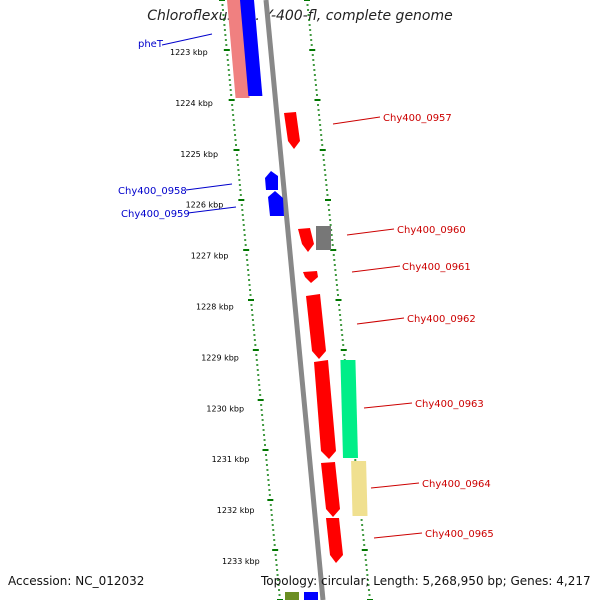 This screenshot has height=600, width=600. I want to click on genome-backbone, so click(294, 300).